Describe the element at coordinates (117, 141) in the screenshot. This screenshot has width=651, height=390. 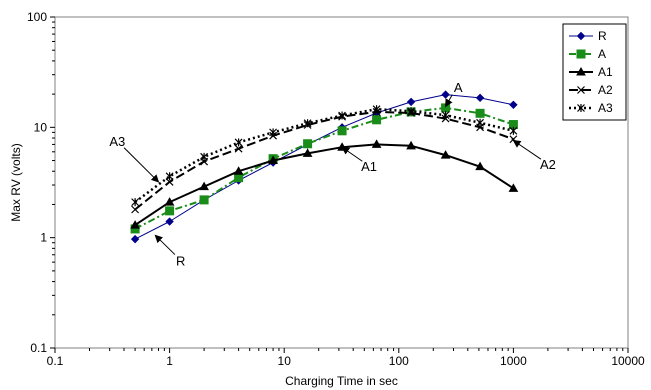
I see `annotation-label-a3: A3` at that location.